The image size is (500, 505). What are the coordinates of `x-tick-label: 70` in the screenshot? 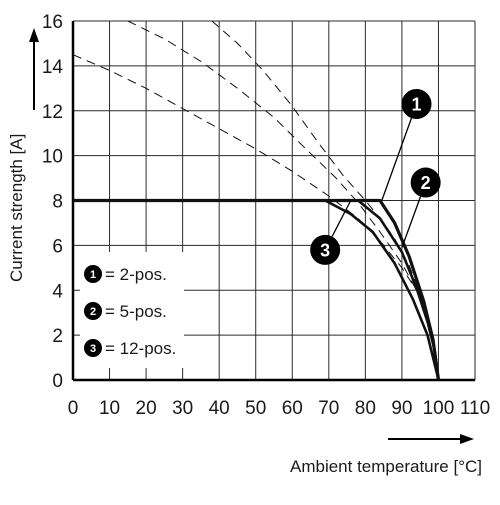 It's located at (328, 408).